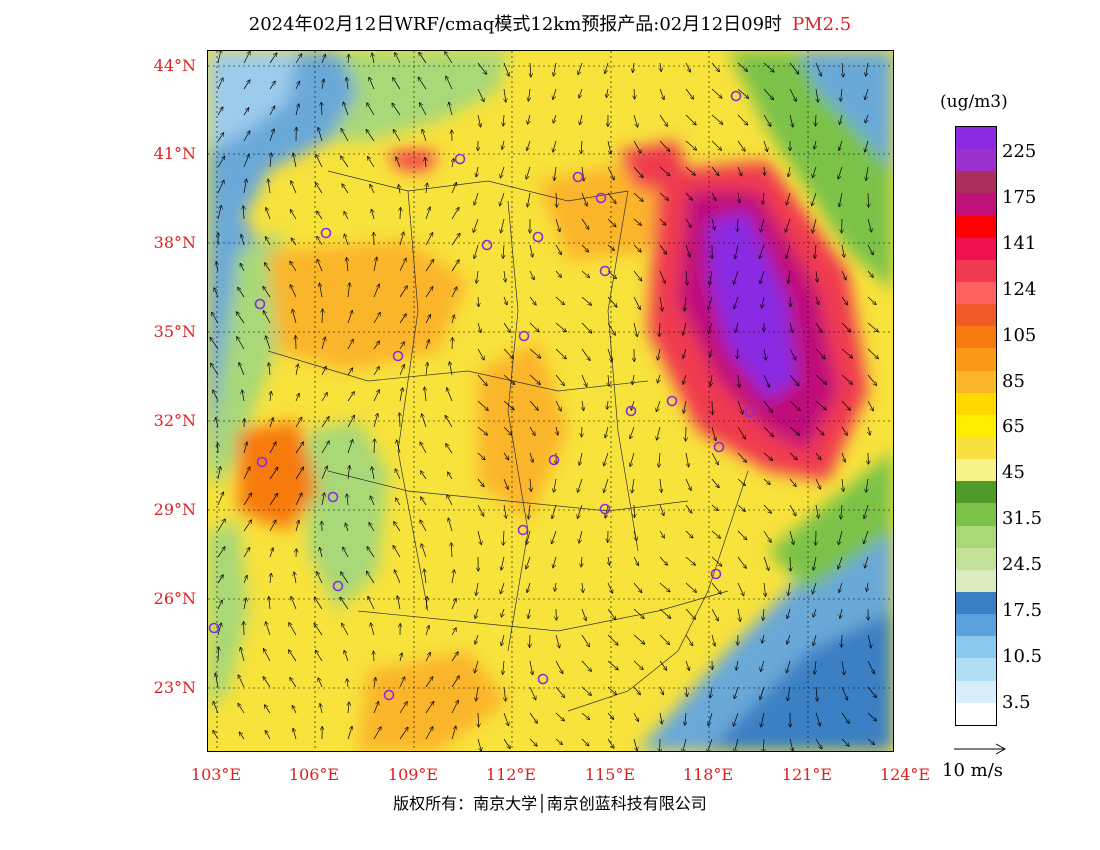 The height and width of the screenshot is (850, 1100). Describe the element at coordinates (174, 65) in the screenshot. I see `lat-label-44n: 44°N` at that location.